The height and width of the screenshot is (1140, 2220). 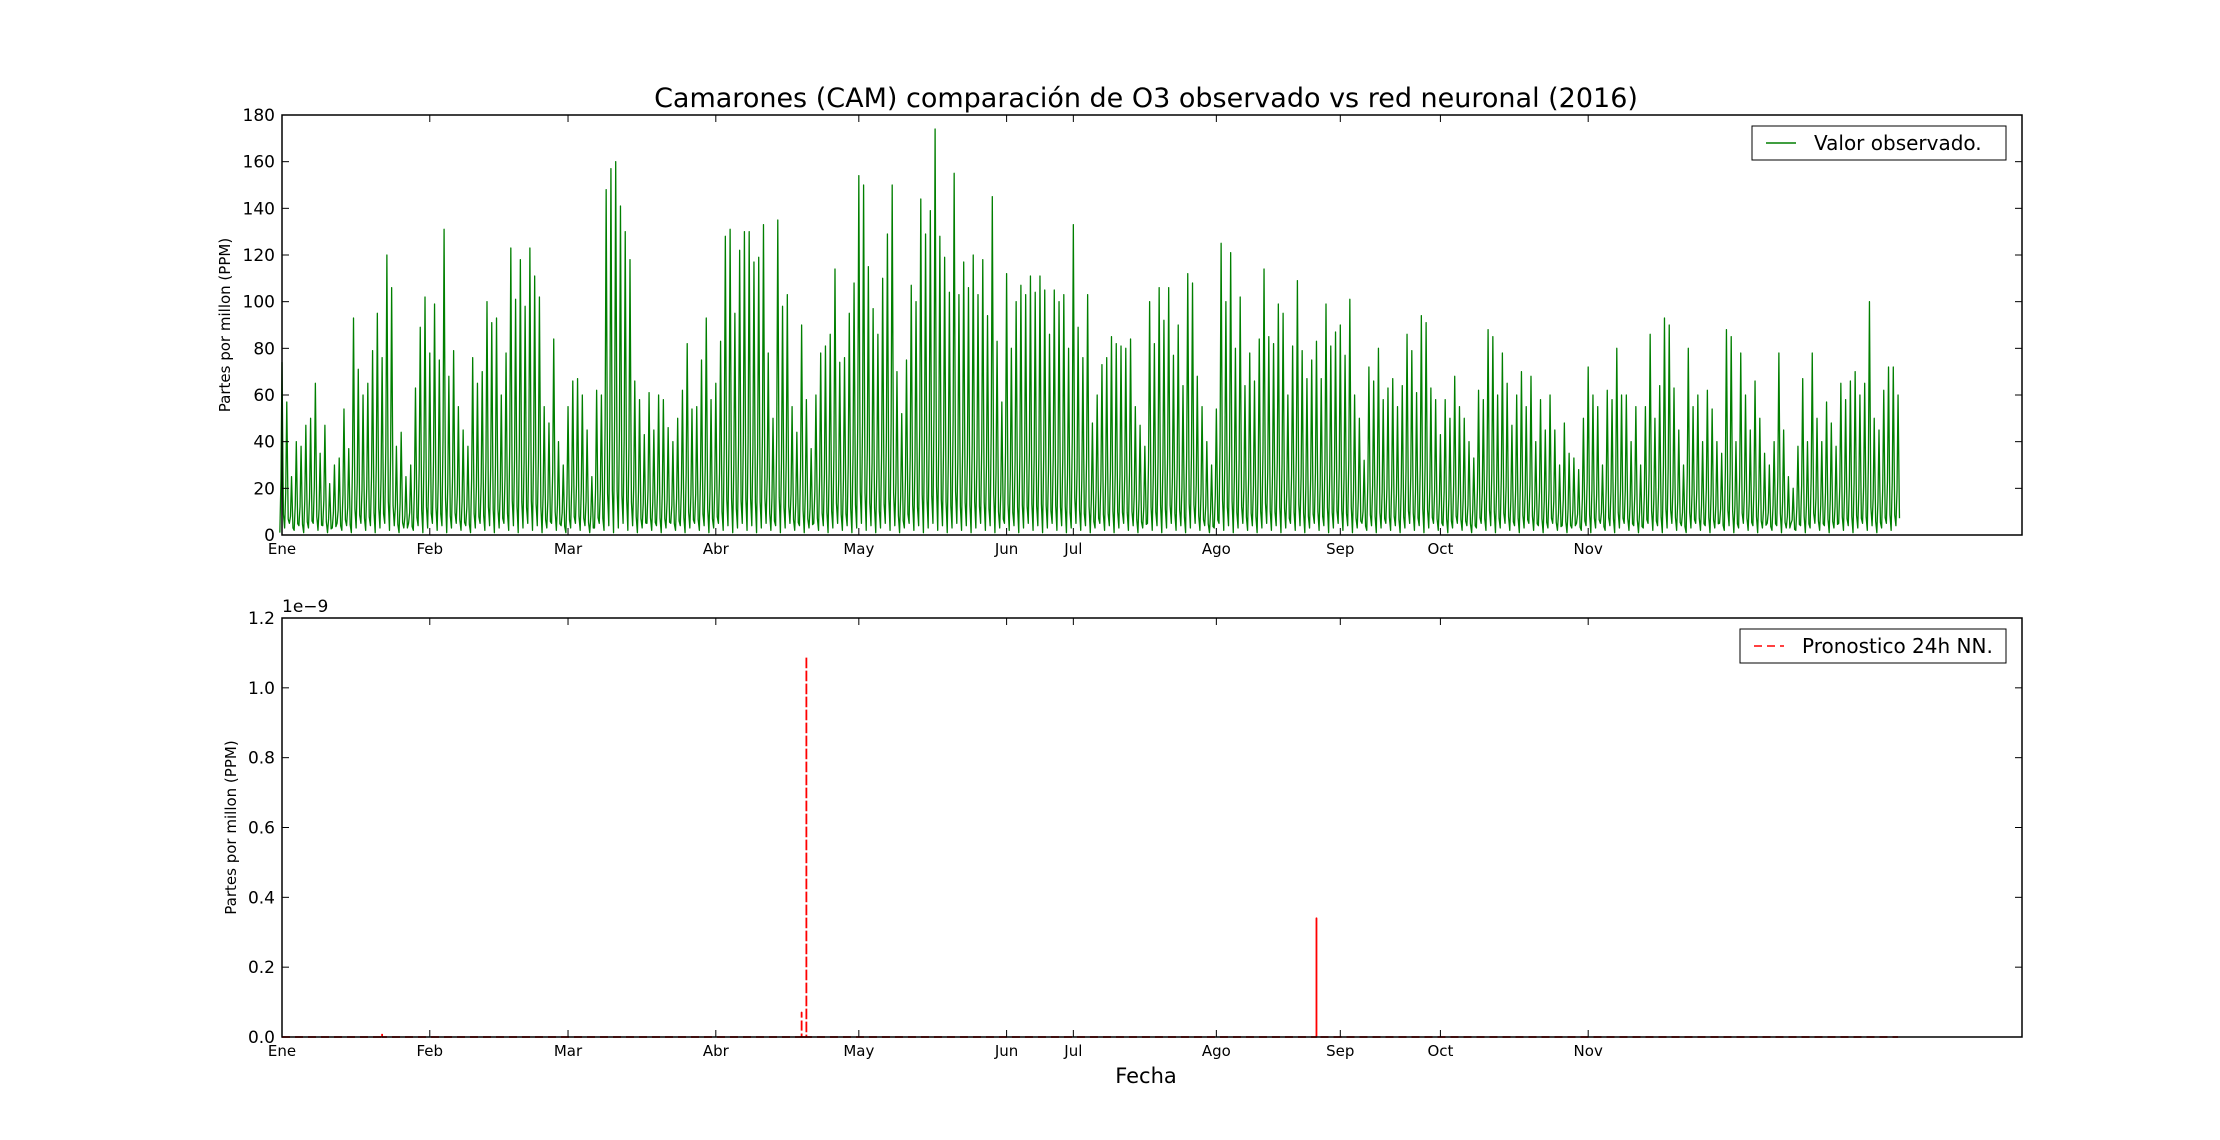 I want to click on y-tick-label: 0, so click(x=269, y=536).